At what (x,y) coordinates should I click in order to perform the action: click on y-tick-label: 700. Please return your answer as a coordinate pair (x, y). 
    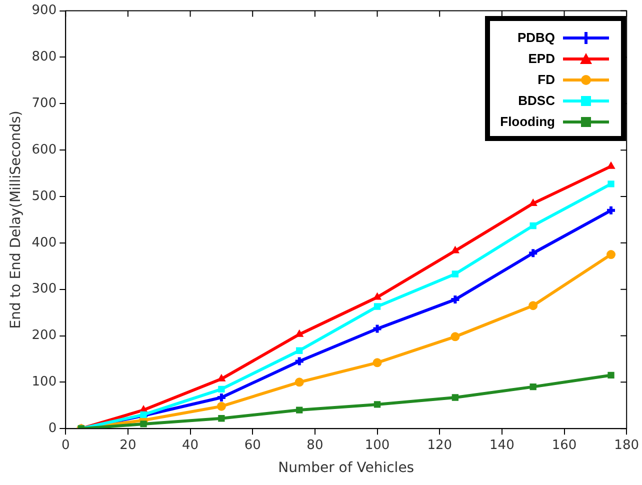
    Looking at the image, I should click on (44, 104).